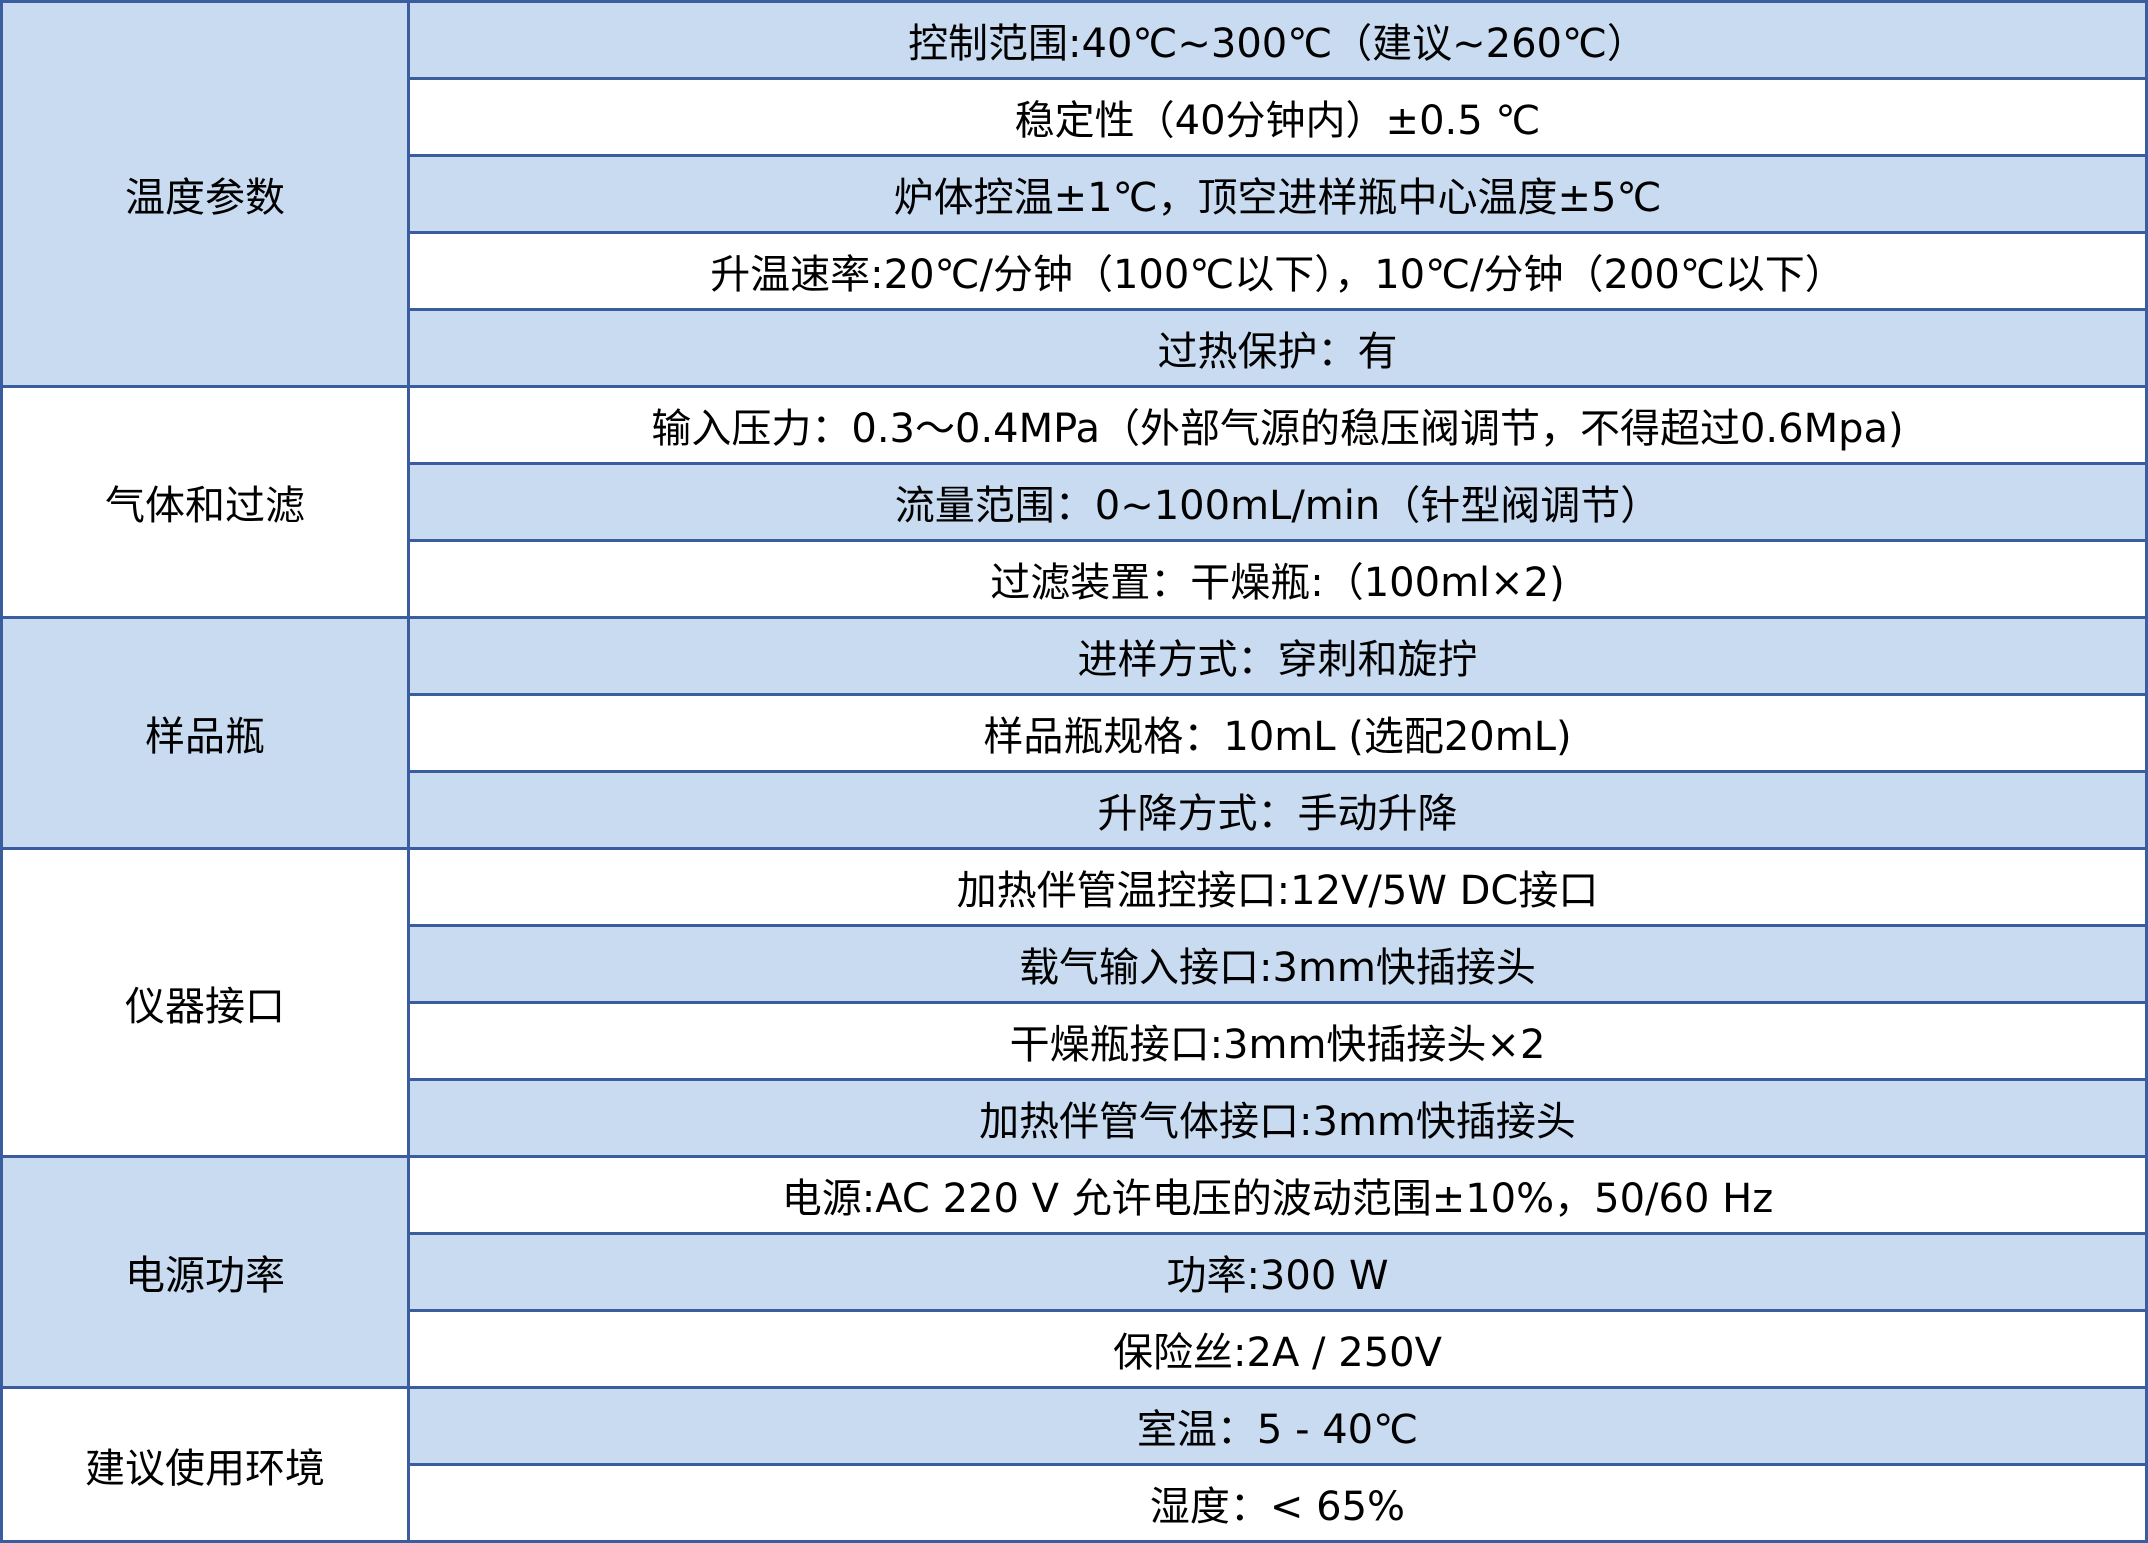  I want to click on spec-row: 保险丝:2A / 250V, so click(1075, 1349).